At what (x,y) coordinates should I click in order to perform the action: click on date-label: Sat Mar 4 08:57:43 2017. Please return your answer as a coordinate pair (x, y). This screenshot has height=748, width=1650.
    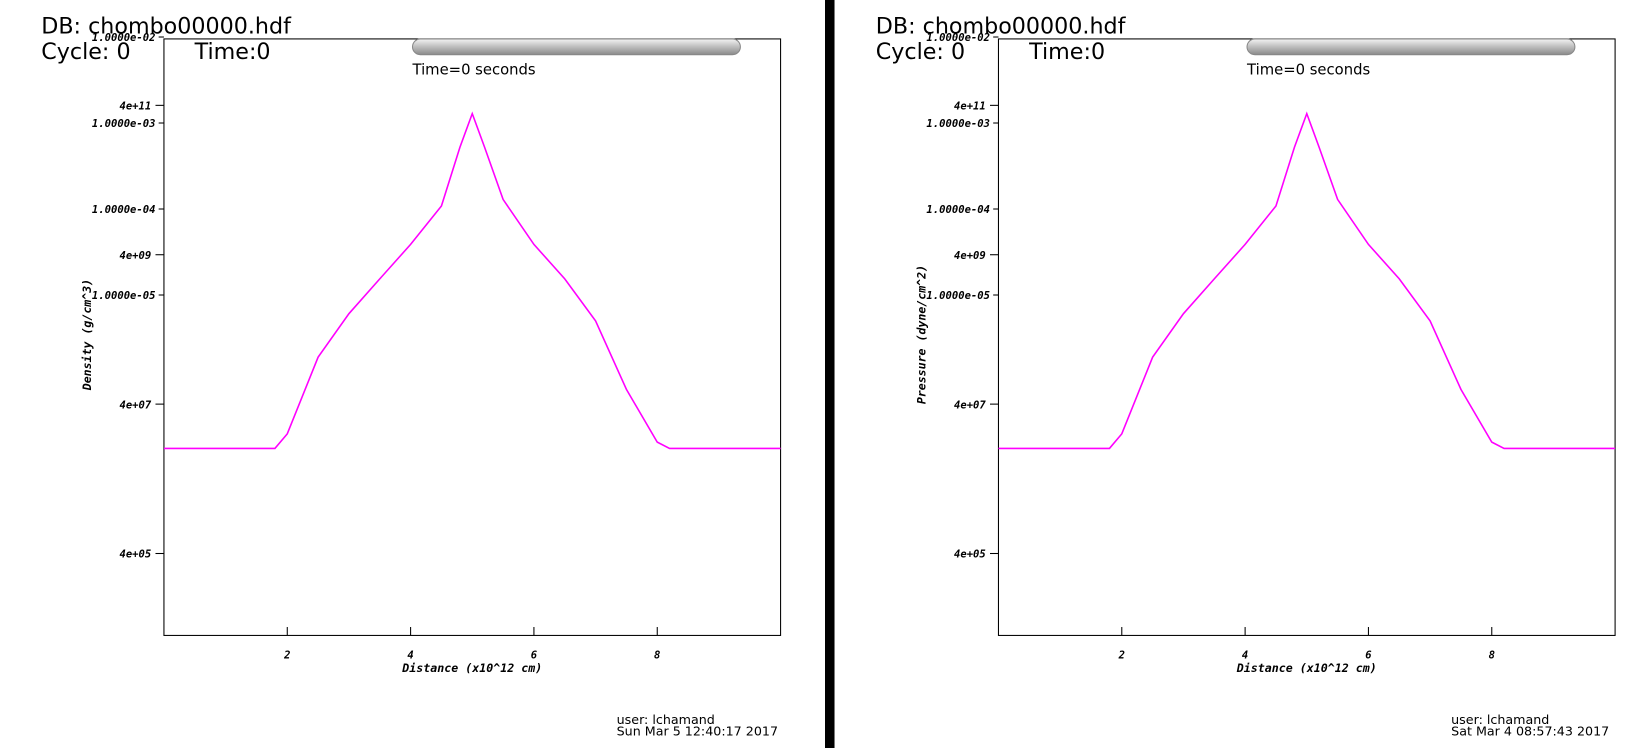
    Looking at the image, I should click on (1530, 730).